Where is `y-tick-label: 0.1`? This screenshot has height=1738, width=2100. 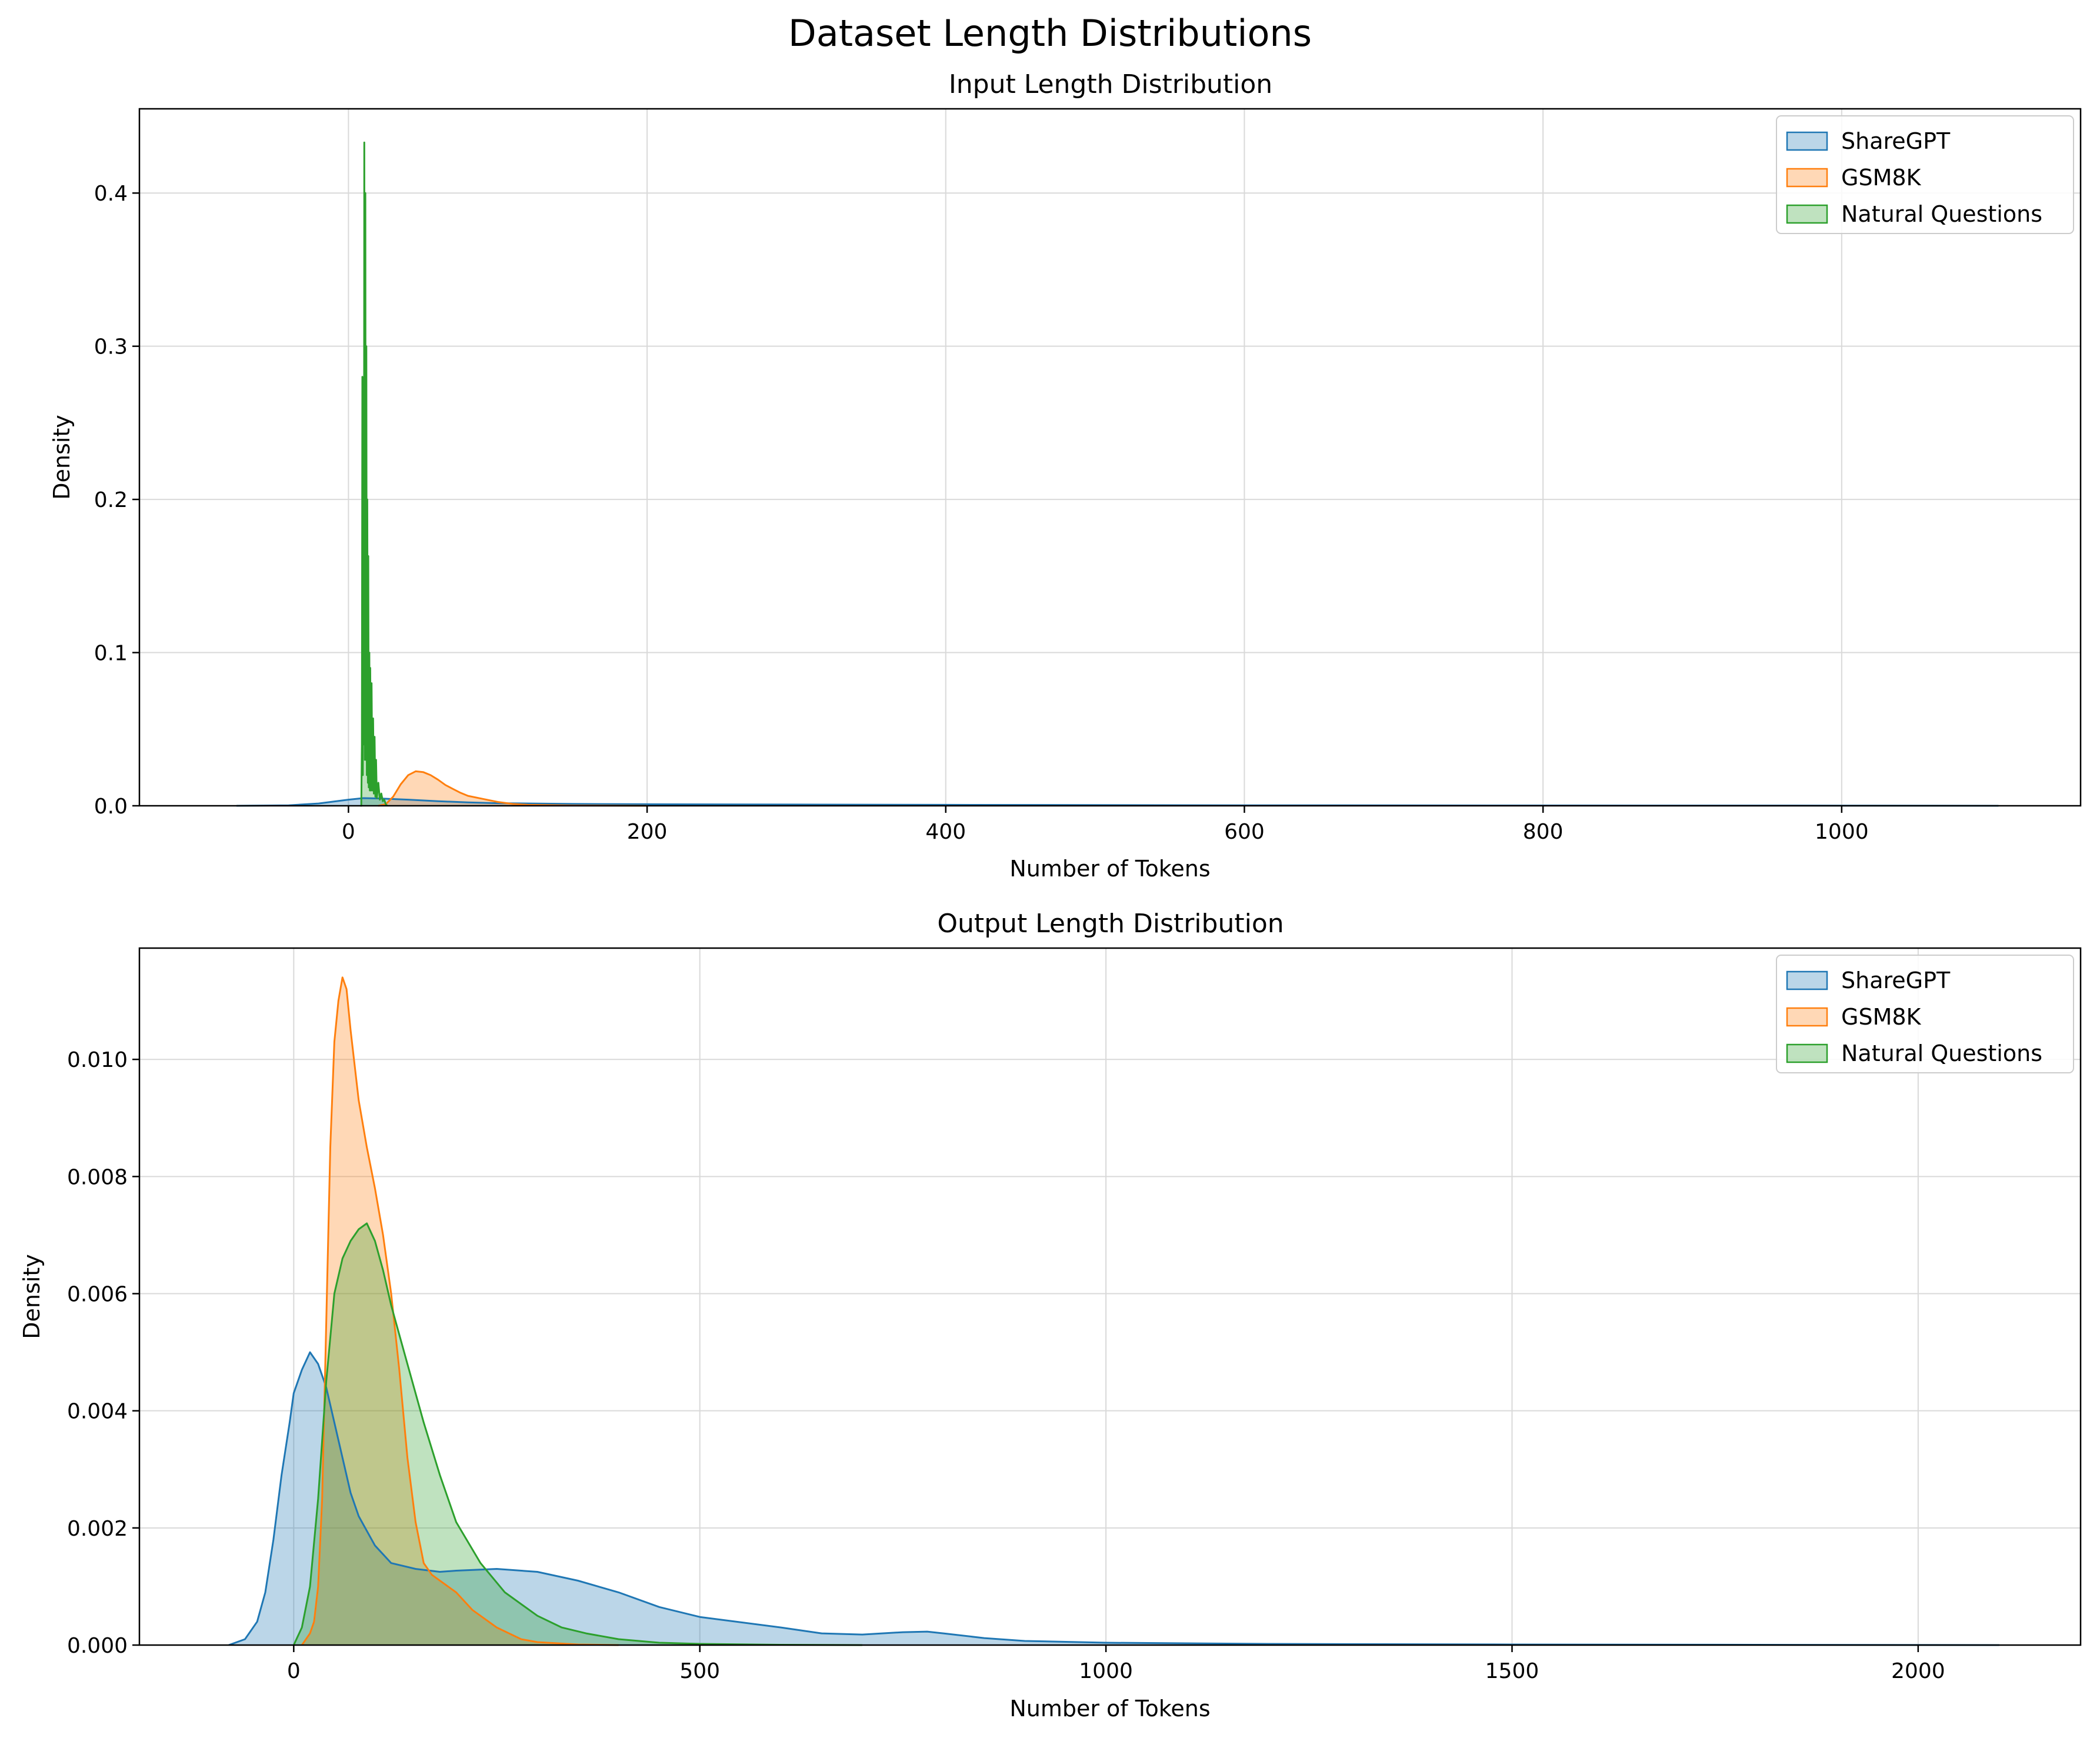
y-tick-label: 0.1 is located at coordinates (111, 654).